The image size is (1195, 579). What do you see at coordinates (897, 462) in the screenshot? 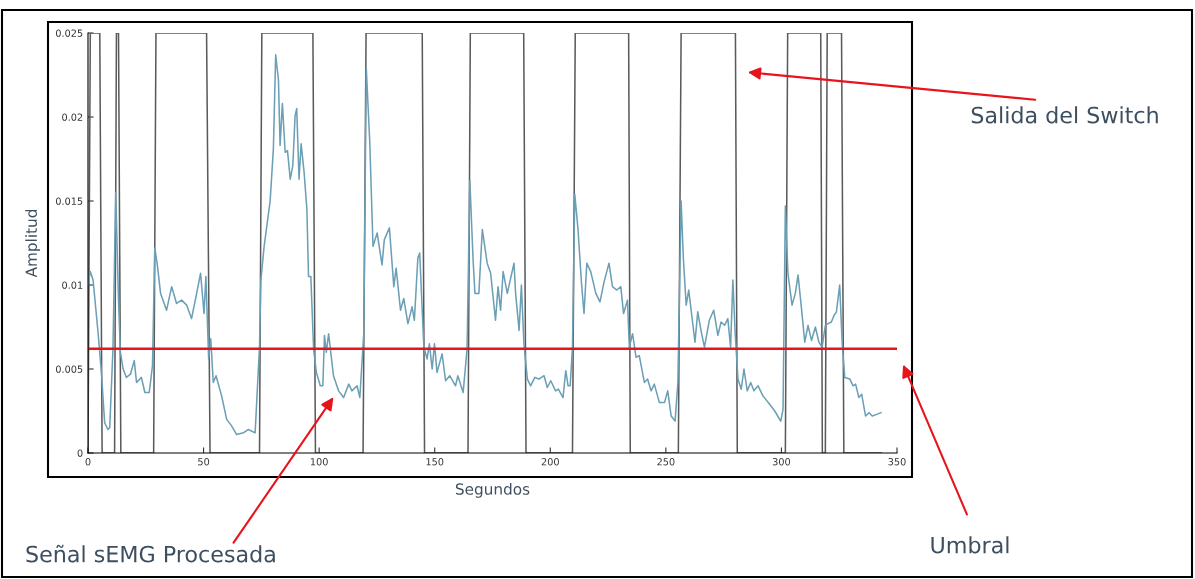
I see `x-tick-label: 350` at bounding box center [897, 462].